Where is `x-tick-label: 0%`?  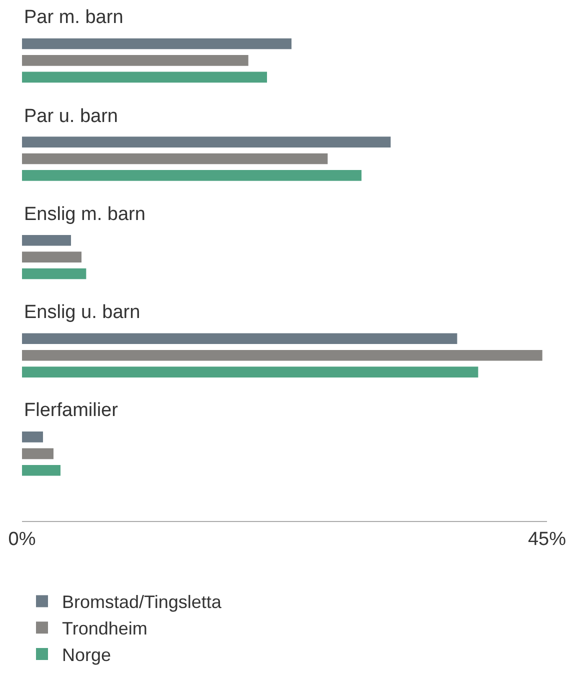
x-tick-label: 0% is located at coordinates (22, 539).